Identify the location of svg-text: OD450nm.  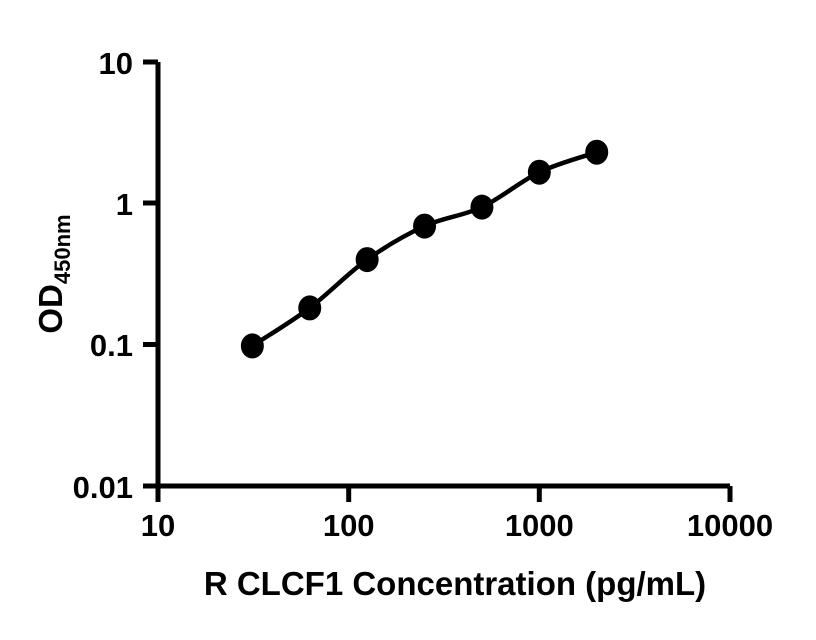
(53, 273).